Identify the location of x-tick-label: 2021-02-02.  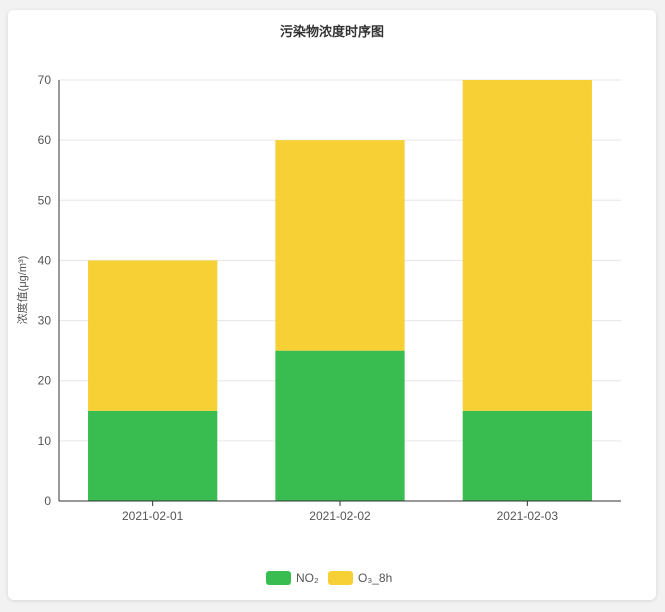
(340, 516).